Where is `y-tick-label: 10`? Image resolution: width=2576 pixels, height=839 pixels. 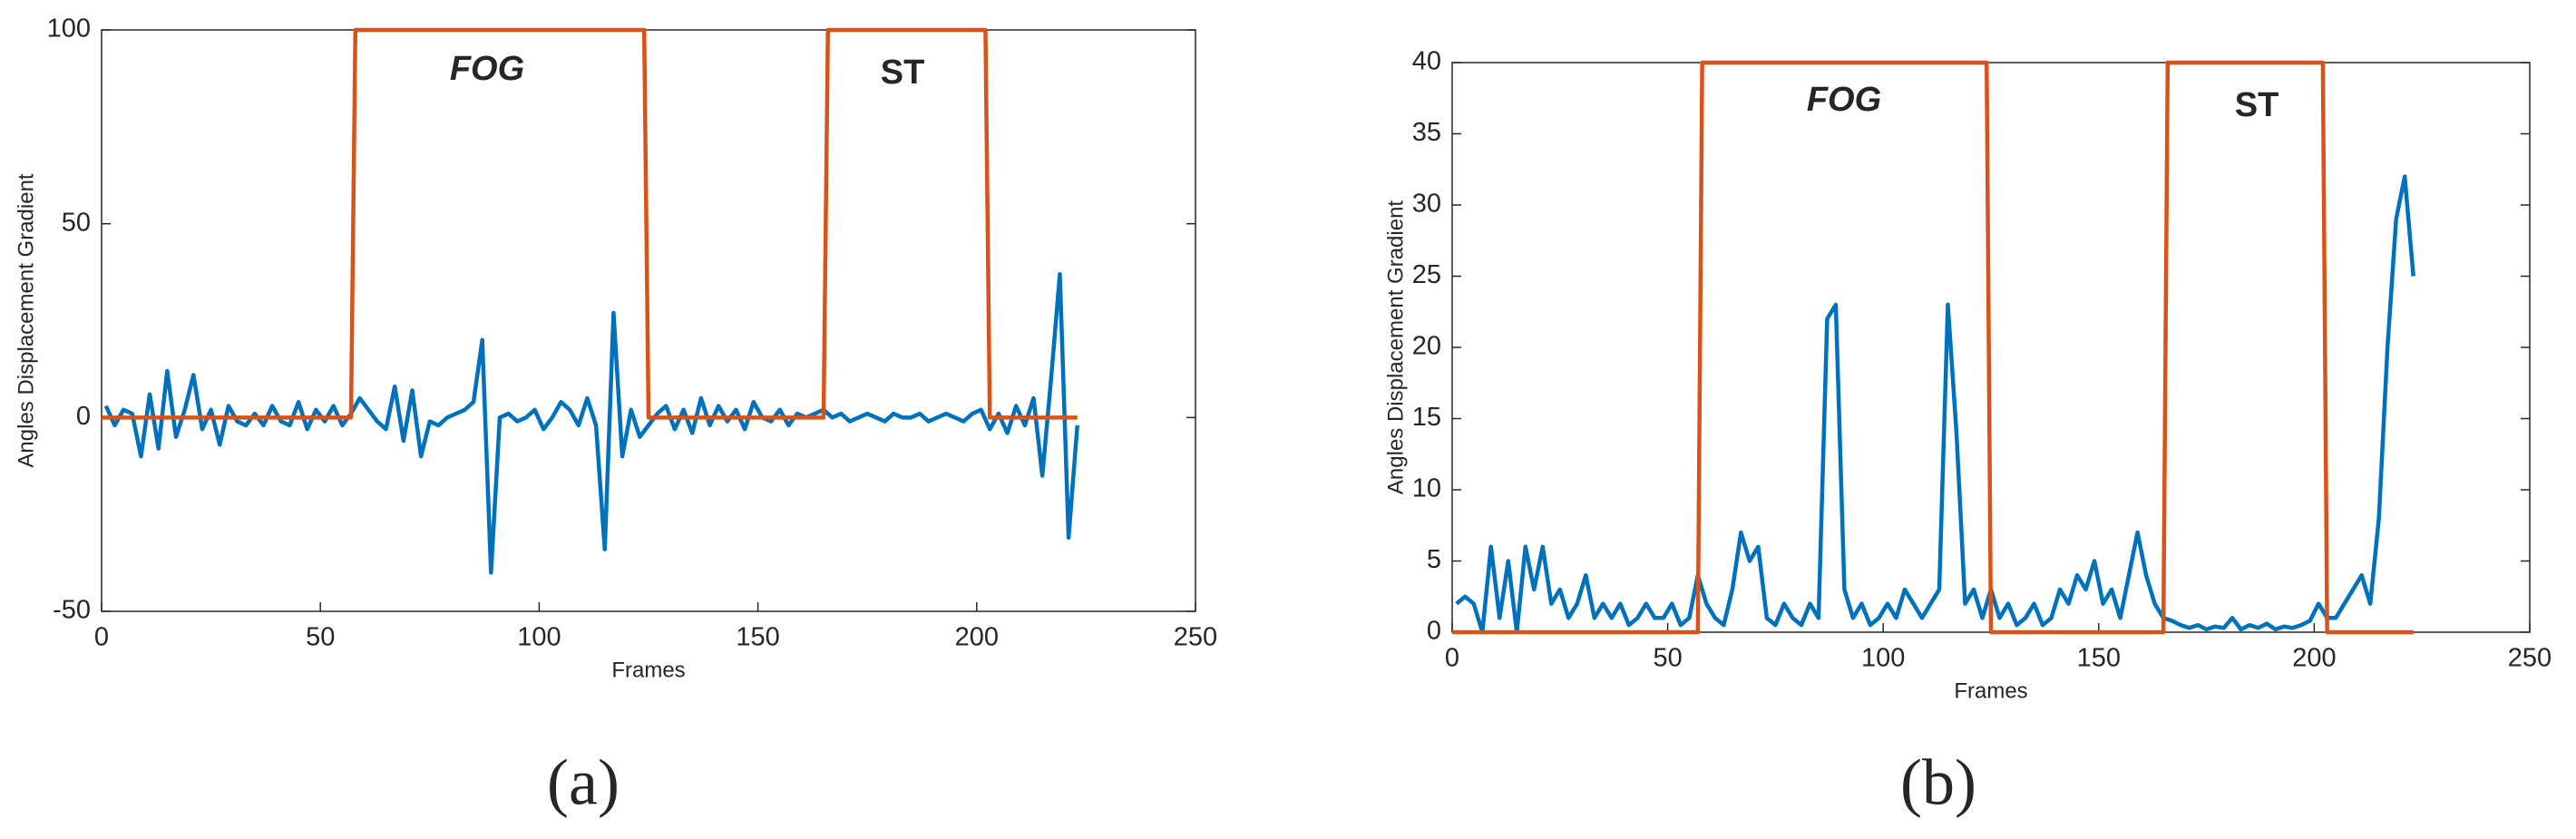
y-tick-label: 10 is located at coordinates (1426, 488).